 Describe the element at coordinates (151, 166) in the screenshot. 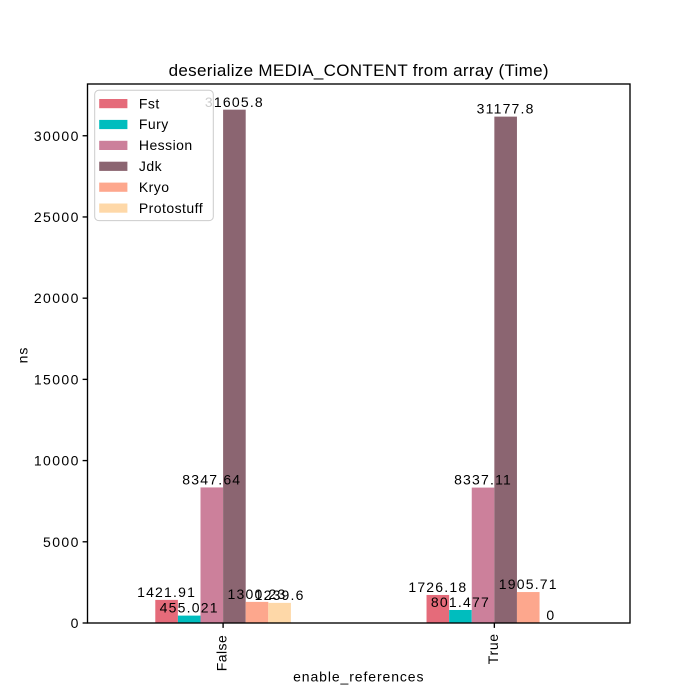

I see `svg-text: Jdk` at that location.